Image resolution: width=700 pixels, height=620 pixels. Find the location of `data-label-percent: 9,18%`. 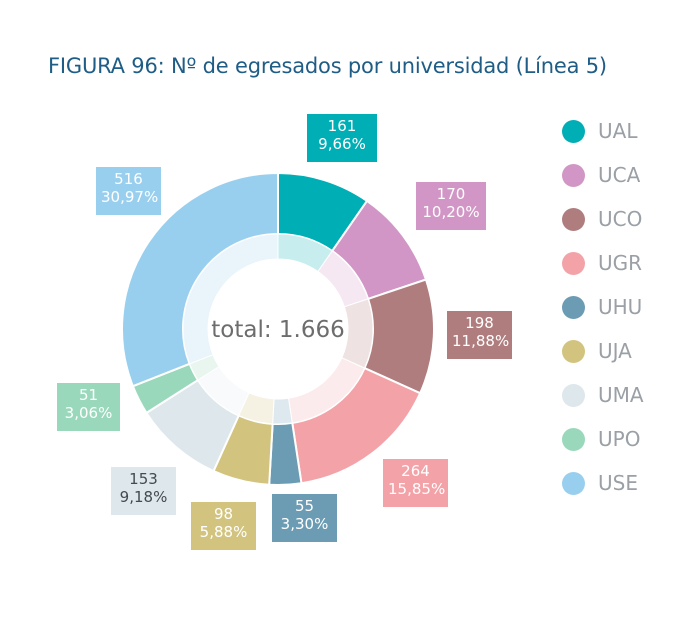

data-label-percent: 9,18% is located at coordinates (143, 497).